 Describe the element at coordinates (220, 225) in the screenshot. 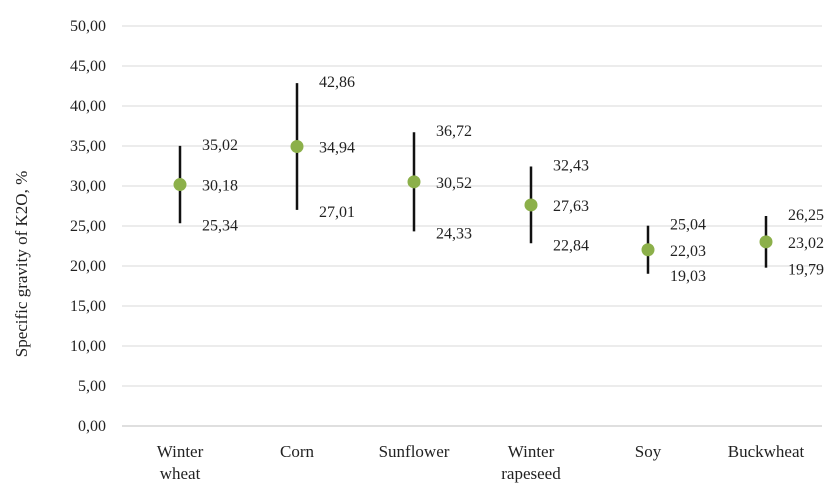

I see `min-data-label: 25,34` at that location.